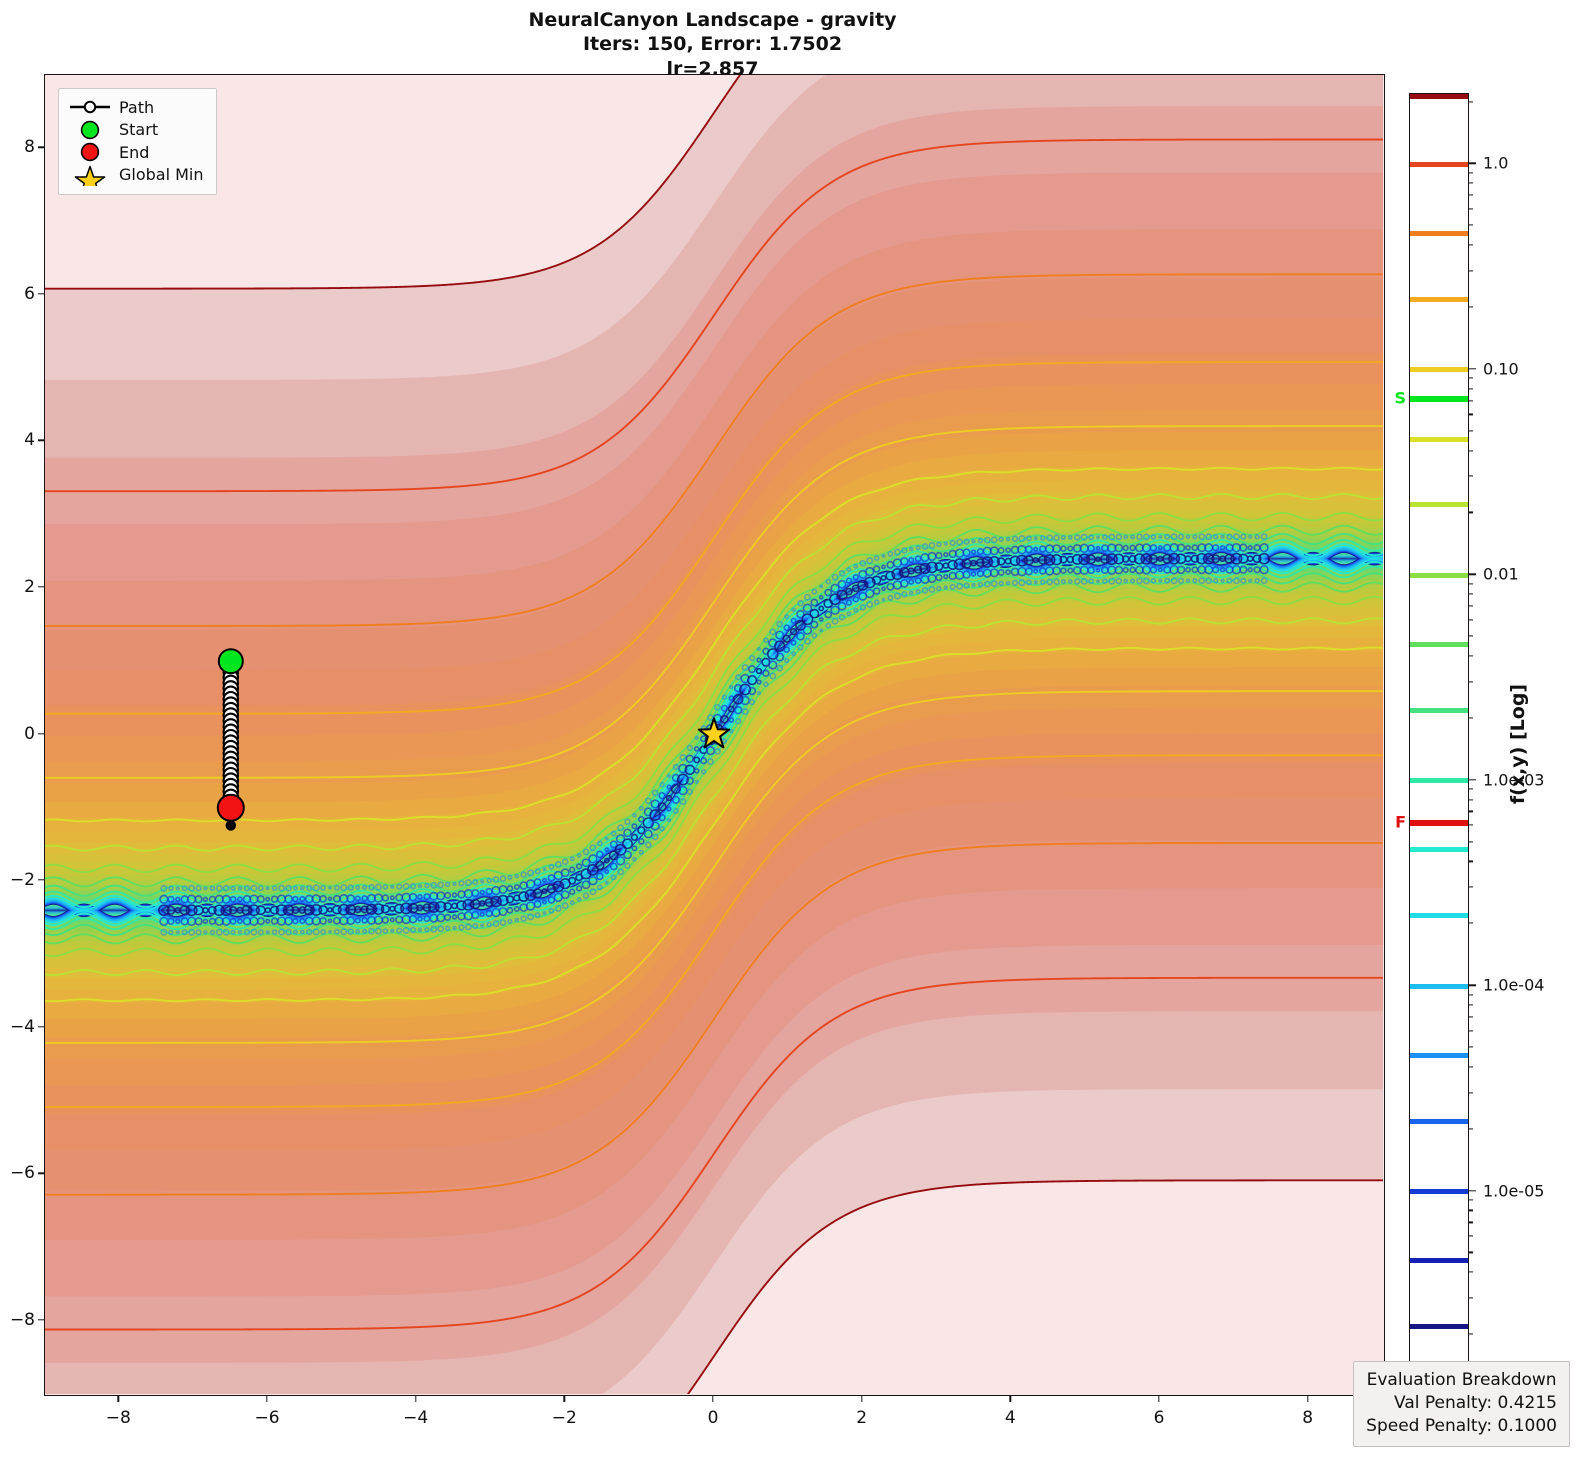 This screenshot has width=1580, height=1457. I want to click on end-marker, so click(230, 807).